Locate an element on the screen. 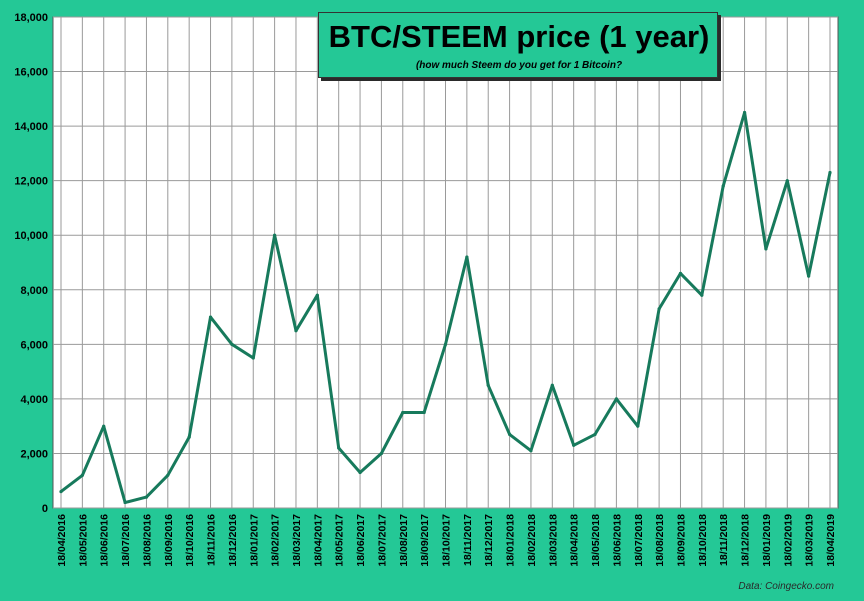 The width and height of the screenshot is (864, 601). data-source-credit: Data: Coingecko.com is located at coordinates (786, 586).